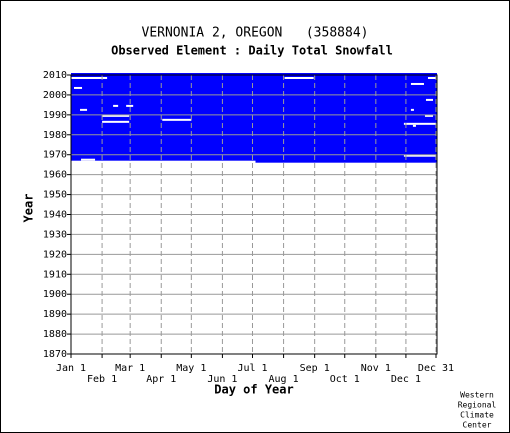  What do you see at coordinates (130, 368) in the screenshot?
I see `x-tick-label: Mar 1` at bounding box center [130, 368].